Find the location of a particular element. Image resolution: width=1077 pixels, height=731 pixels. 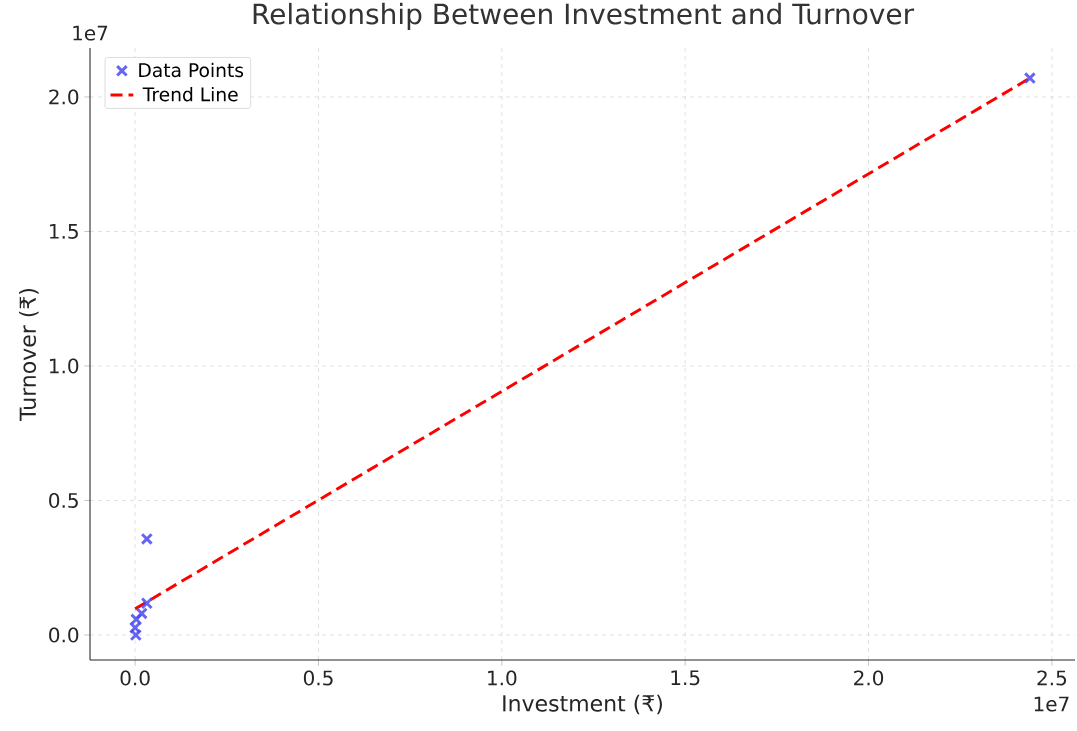

y-tick-label: 0.0 is located at coordinates (64, 635).